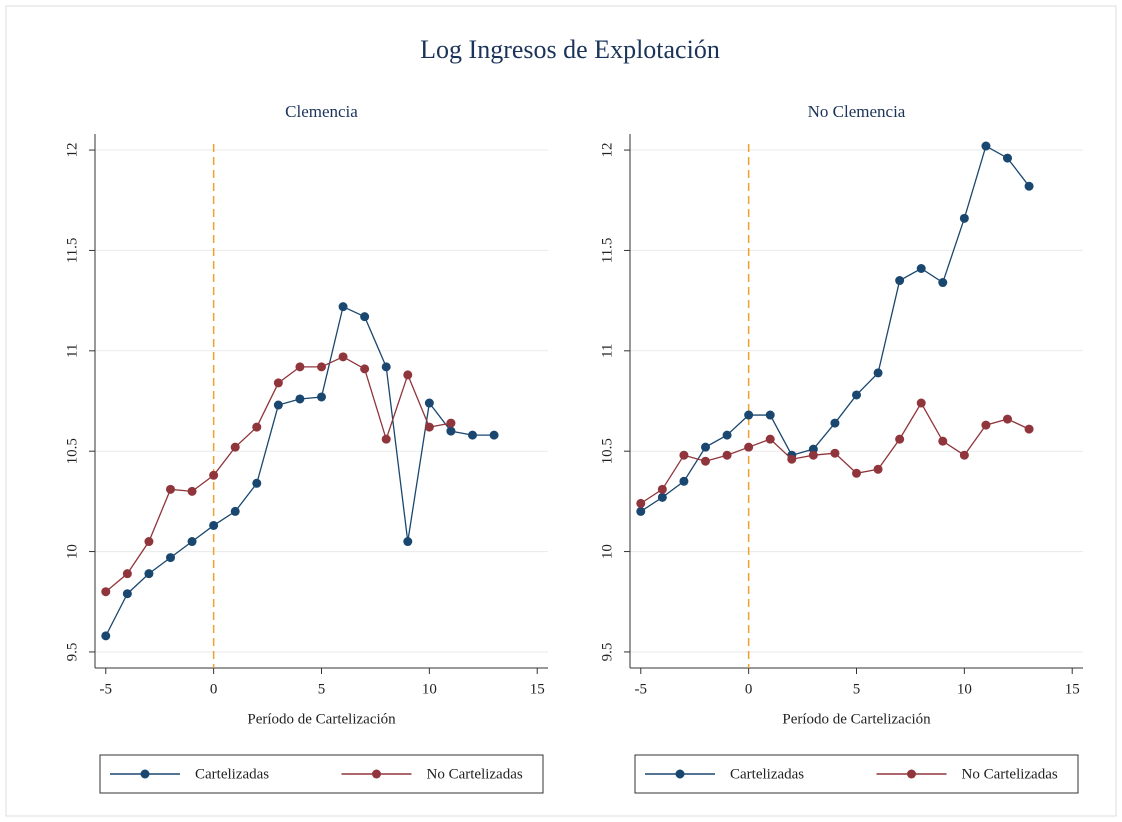 The image size is (1122, 822). I want to click on y-tick-label: 12, so click(72, 150).